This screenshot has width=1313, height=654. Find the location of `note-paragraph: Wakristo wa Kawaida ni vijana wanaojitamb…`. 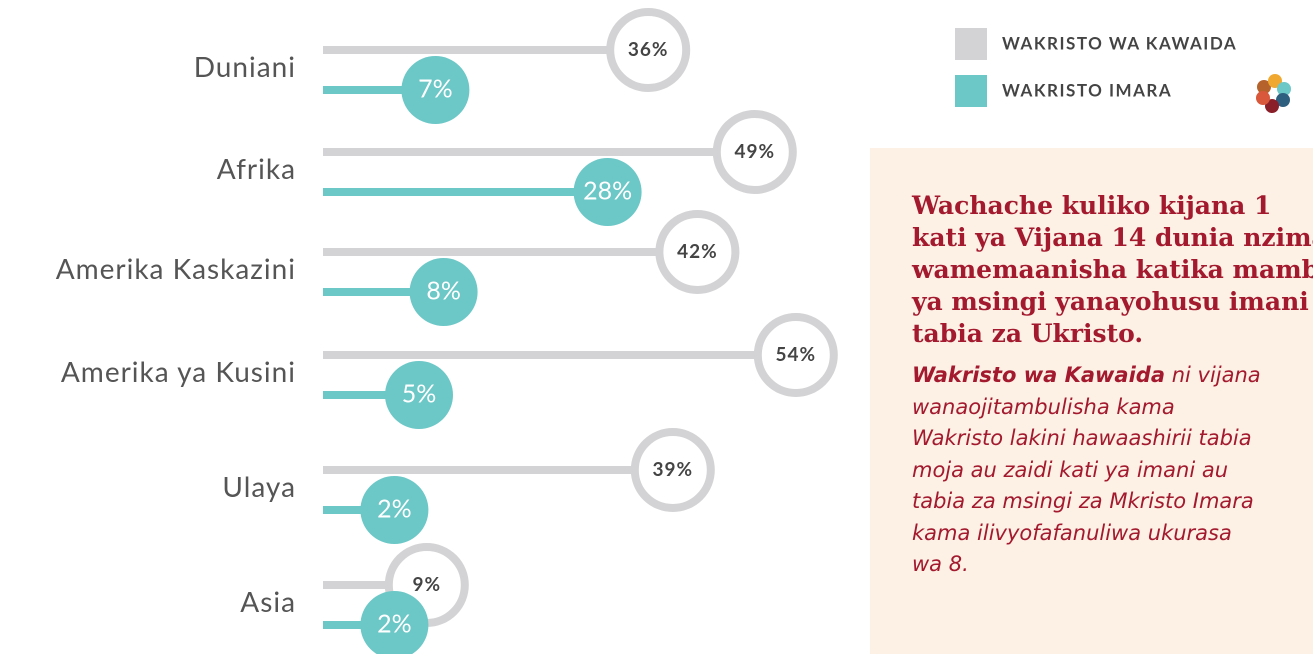

note-paragraph: Wakristo wa Kawaida ni vijana wanaojitamb… is located at coordinates (1086, 470).